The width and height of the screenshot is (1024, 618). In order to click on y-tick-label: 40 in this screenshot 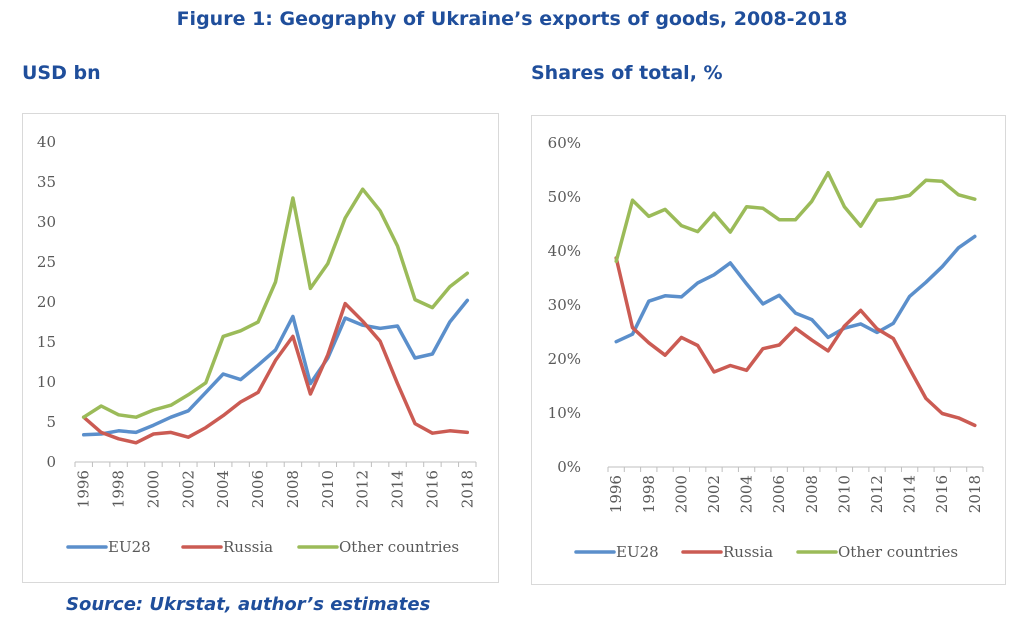, I will do `click(46, 142)`.